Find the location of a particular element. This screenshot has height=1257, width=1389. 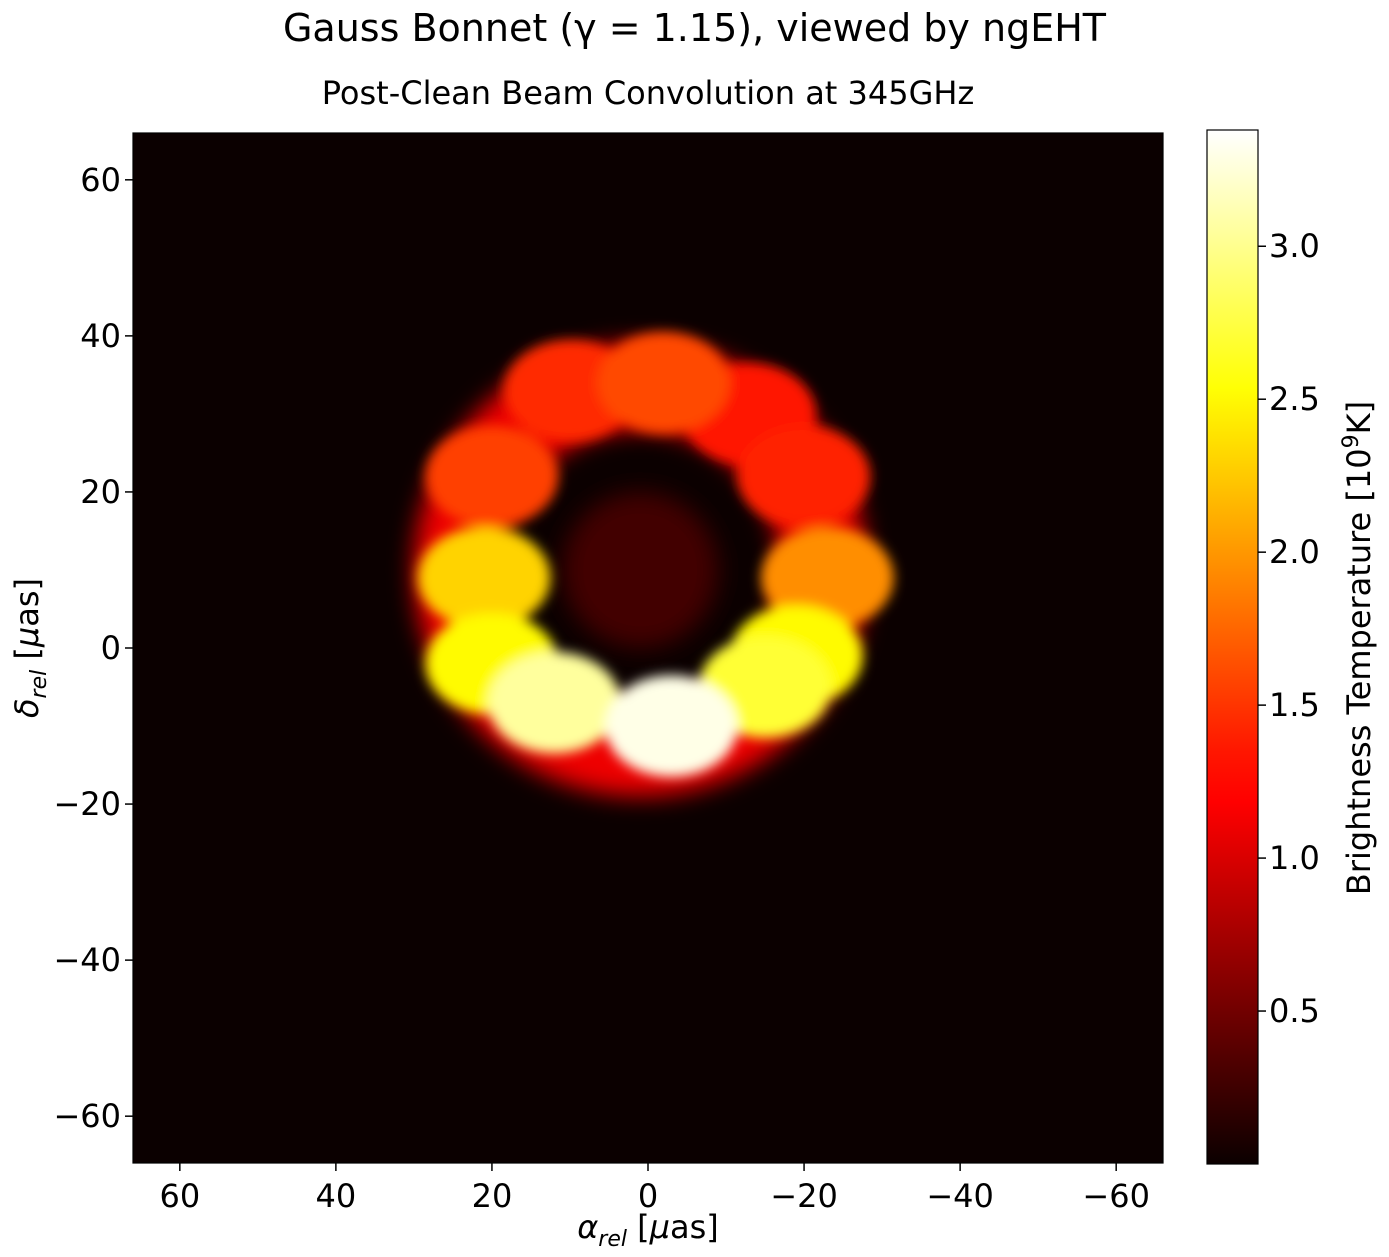

x-tick-label: −60 is located at coordinates (1116, 1196).